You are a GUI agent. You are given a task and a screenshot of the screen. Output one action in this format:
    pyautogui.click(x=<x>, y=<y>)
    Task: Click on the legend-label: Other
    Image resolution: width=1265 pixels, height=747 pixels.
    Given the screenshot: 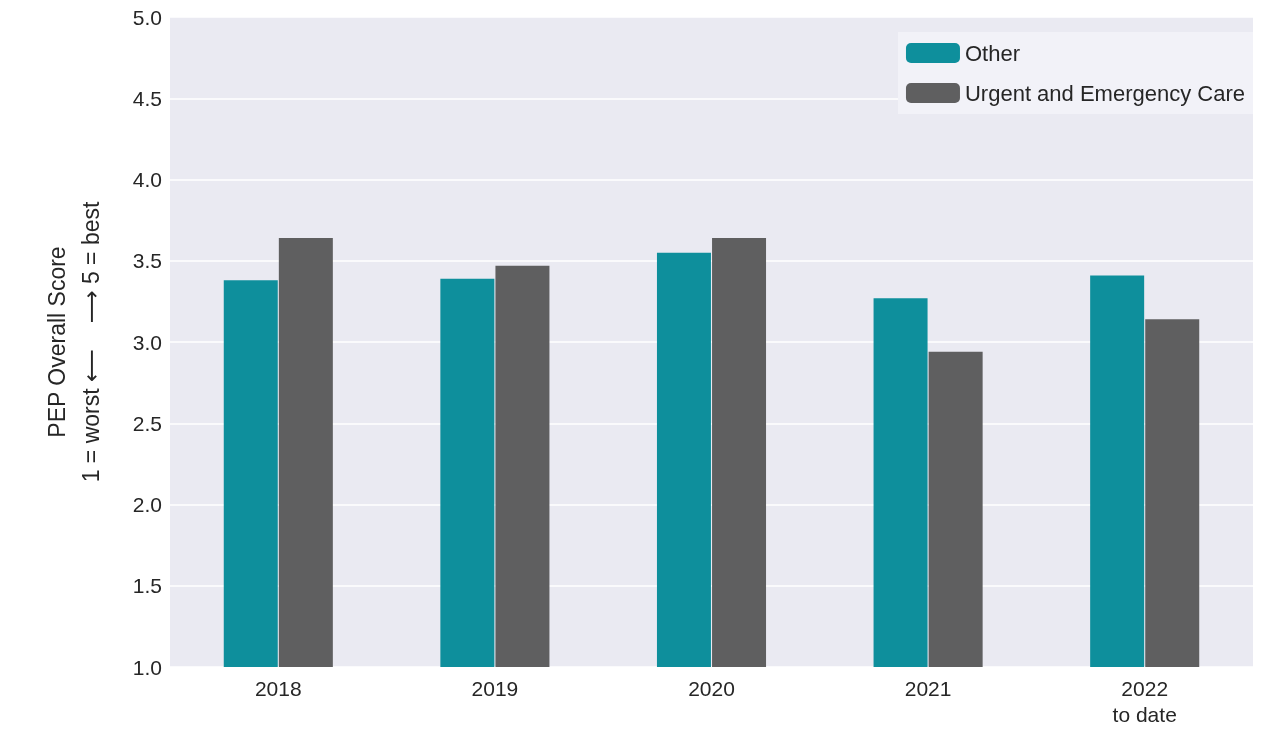 What is the action you would take?
    pyautogui.click(x=992, y=53)
    